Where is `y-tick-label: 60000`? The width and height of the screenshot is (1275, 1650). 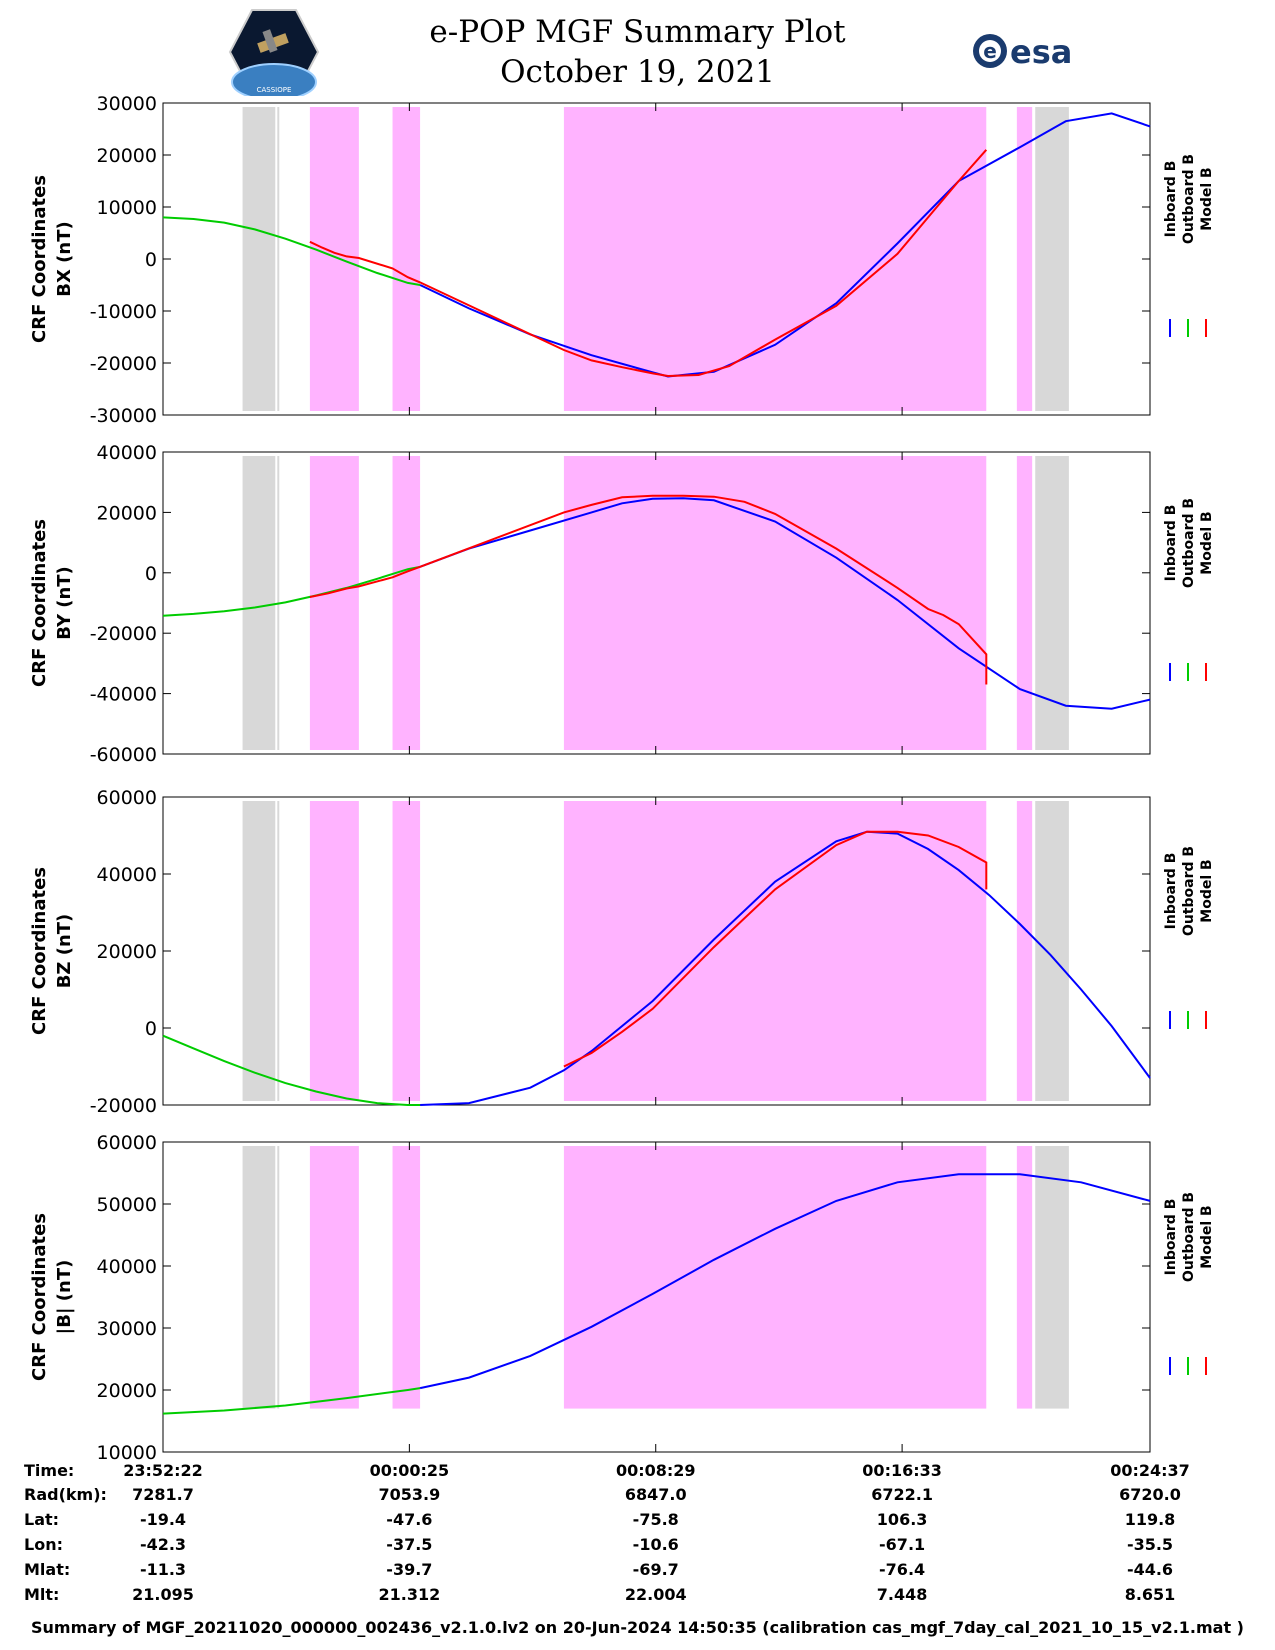
y-tick-label: 60000 is located at coordinates (127, 798).